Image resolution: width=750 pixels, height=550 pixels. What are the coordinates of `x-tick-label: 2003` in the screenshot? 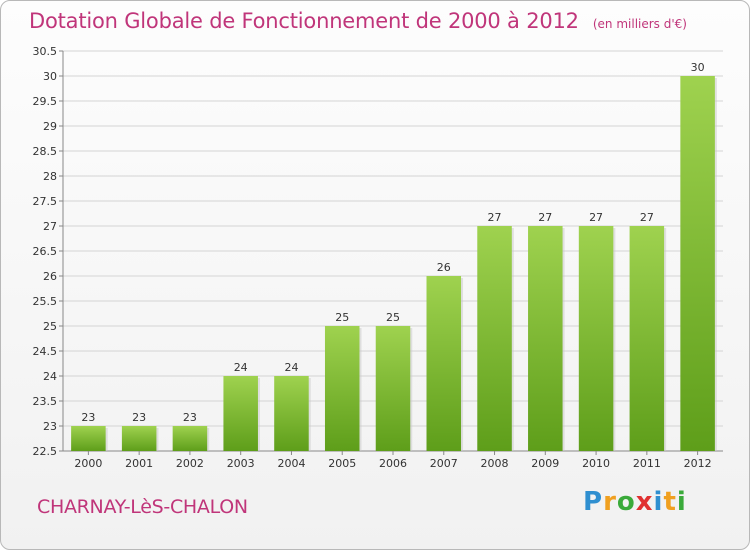 It's located at (241, 463).